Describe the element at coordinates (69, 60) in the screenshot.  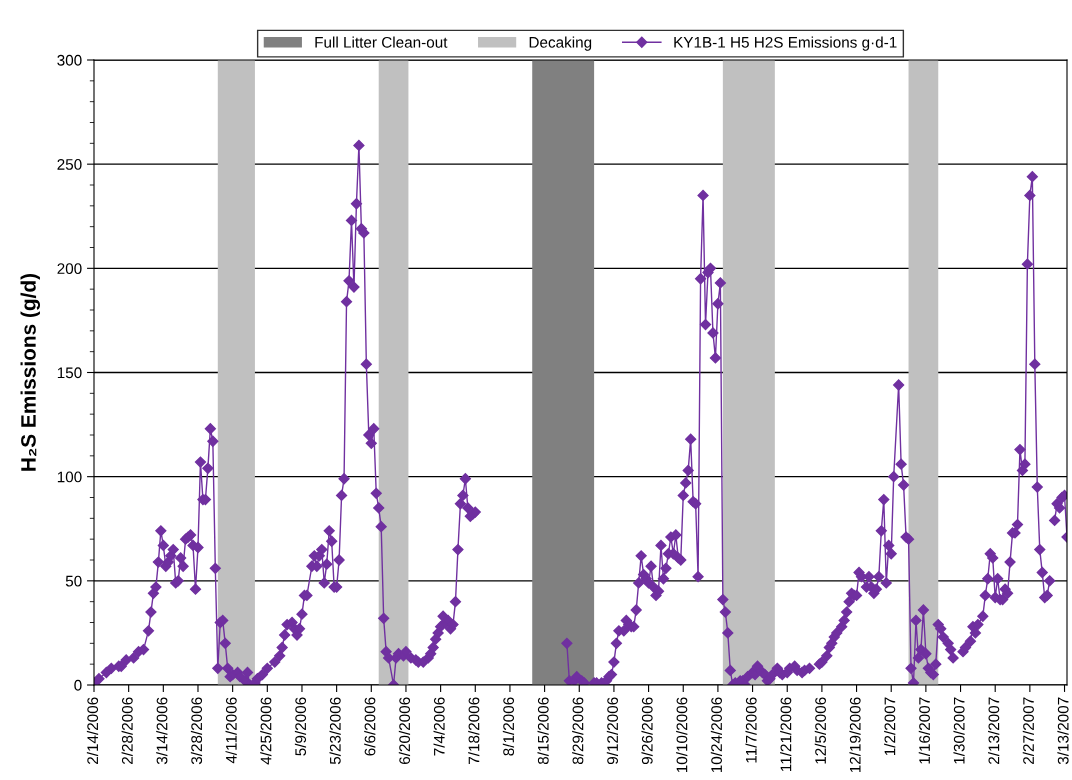
I see `y-tick-label: 300` at that location.